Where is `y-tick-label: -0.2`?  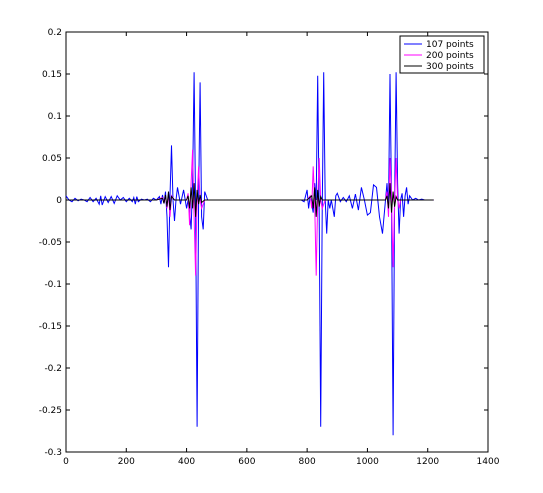 y-tick-label: -0.2 is located at coordinates (53, 369).